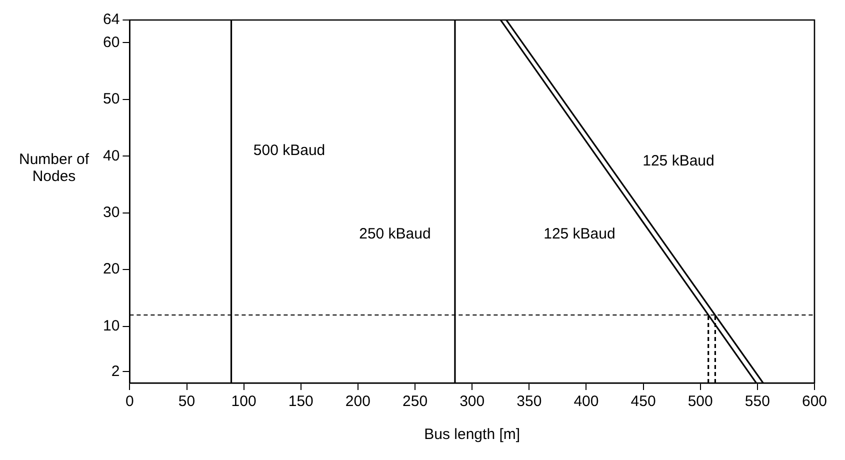  Describe the element at coordinates (814, 401) in the screenshot. I see `x-tick-label: 600` at that location.